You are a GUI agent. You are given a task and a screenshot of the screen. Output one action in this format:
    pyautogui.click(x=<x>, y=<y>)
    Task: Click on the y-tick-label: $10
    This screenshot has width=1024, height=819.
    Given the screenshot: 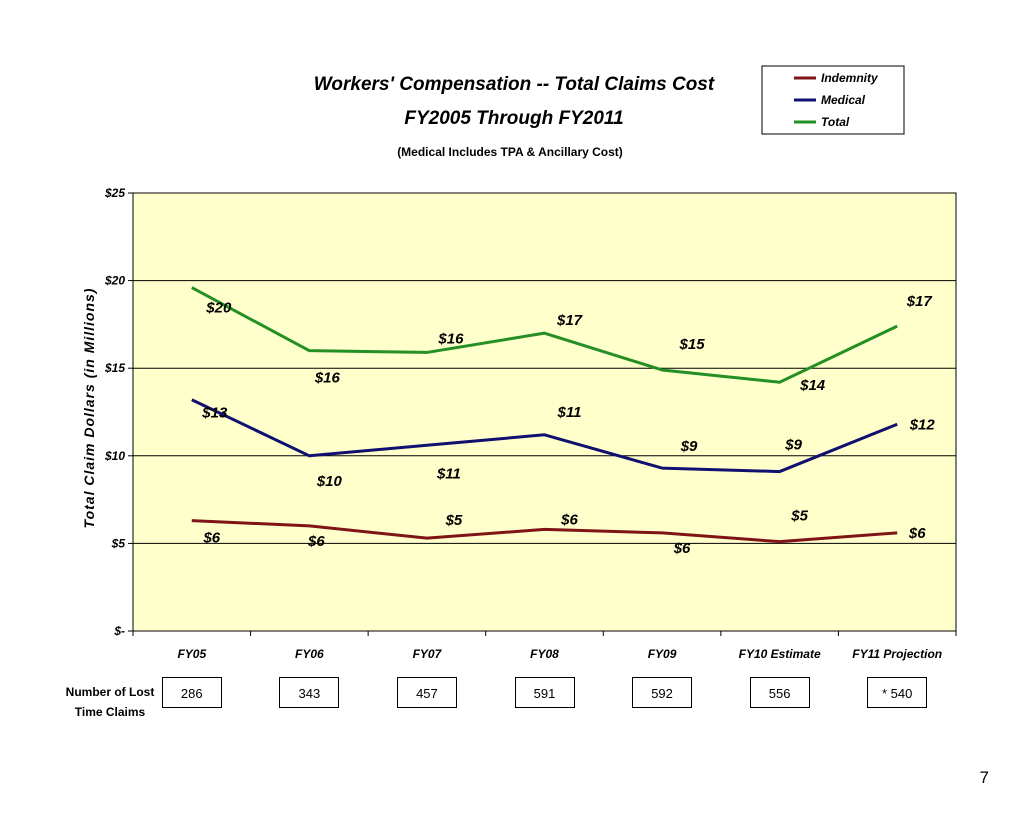 What is the action you would take?
    pyautogui.click(x=114, y=456)
    